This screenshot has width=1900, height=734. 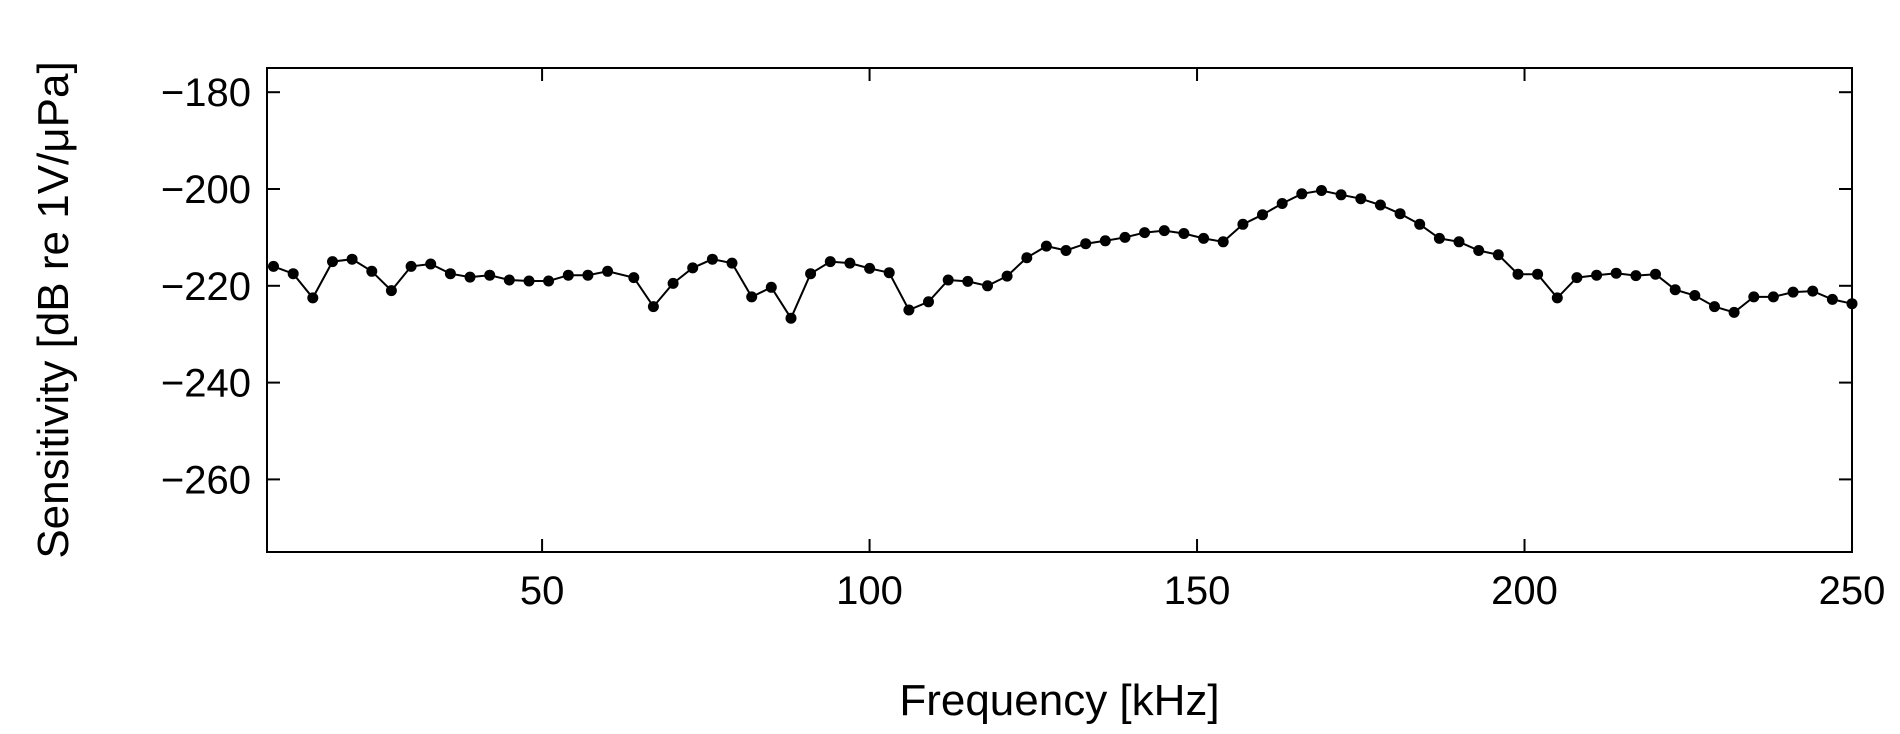 I want to click on y-tick-label: −240, so click(x=206, y=384).